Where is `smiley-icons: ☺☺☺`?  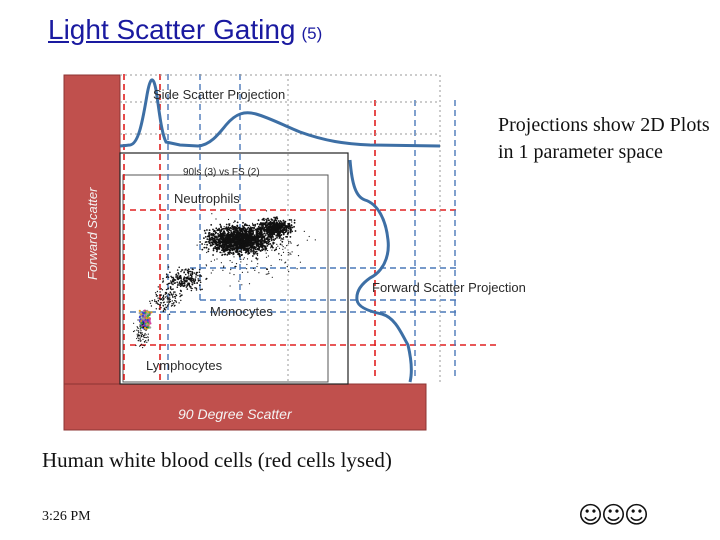
smiley-icons: ☺☺☺ is located at coordinates (613, 515).